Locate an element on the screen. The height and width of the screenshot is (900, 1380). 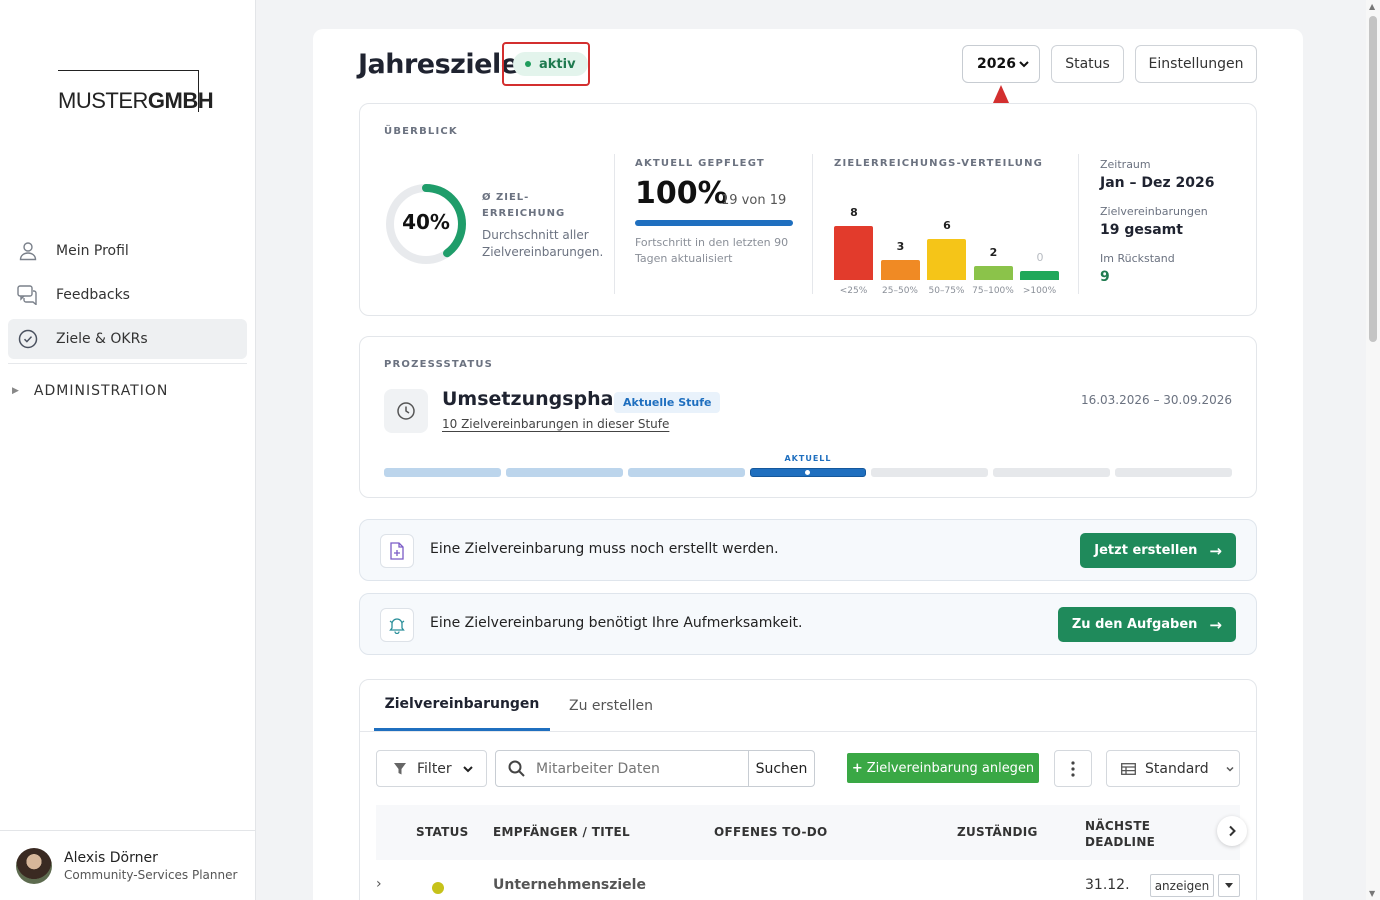
distribution-category: 75–100% is located at coordinates (993, 291).